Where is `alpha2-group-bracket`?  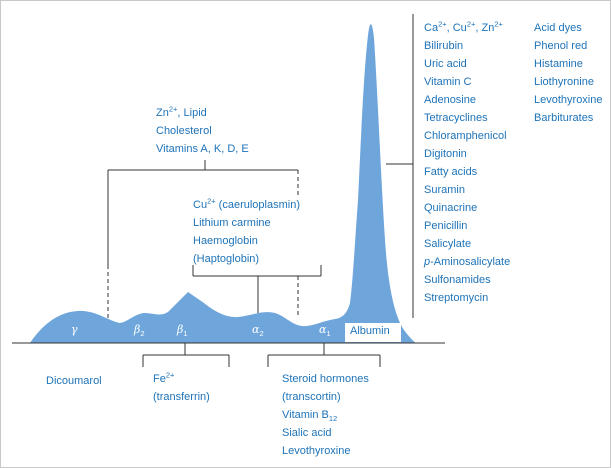 alpha2-group-bracket is located at coordinates (257, 291).